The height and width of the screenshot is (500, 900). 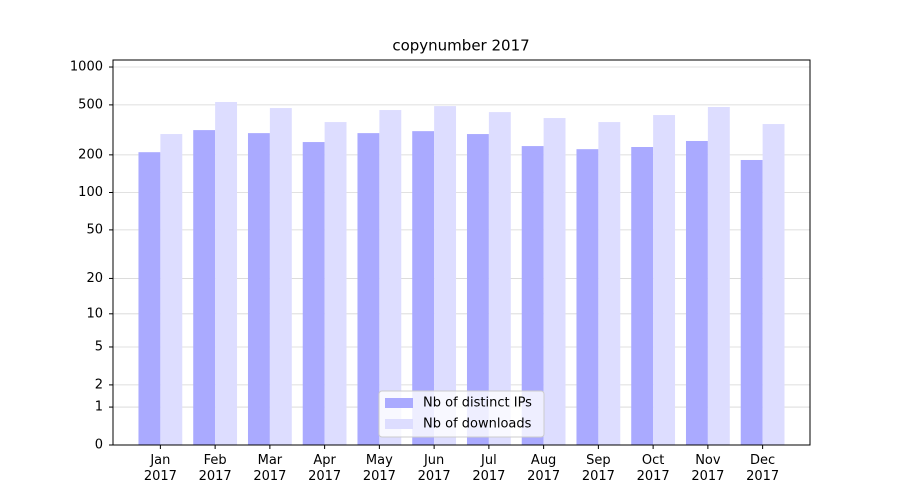 I want to click on x-tick-label: Jan 2017, so click(x=160, y=468).